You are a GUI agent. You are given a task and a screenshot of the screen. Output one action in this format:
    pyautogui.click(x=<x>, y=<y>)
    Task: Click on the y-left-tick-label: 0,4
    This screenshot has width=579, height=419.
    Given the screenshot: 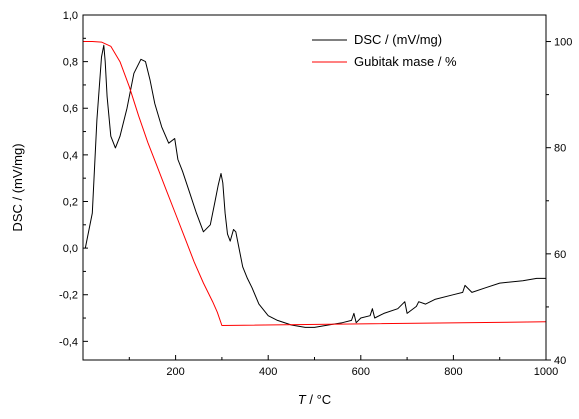 What is the action you would take?
    pyautogui.click(x=70, y=156)
    